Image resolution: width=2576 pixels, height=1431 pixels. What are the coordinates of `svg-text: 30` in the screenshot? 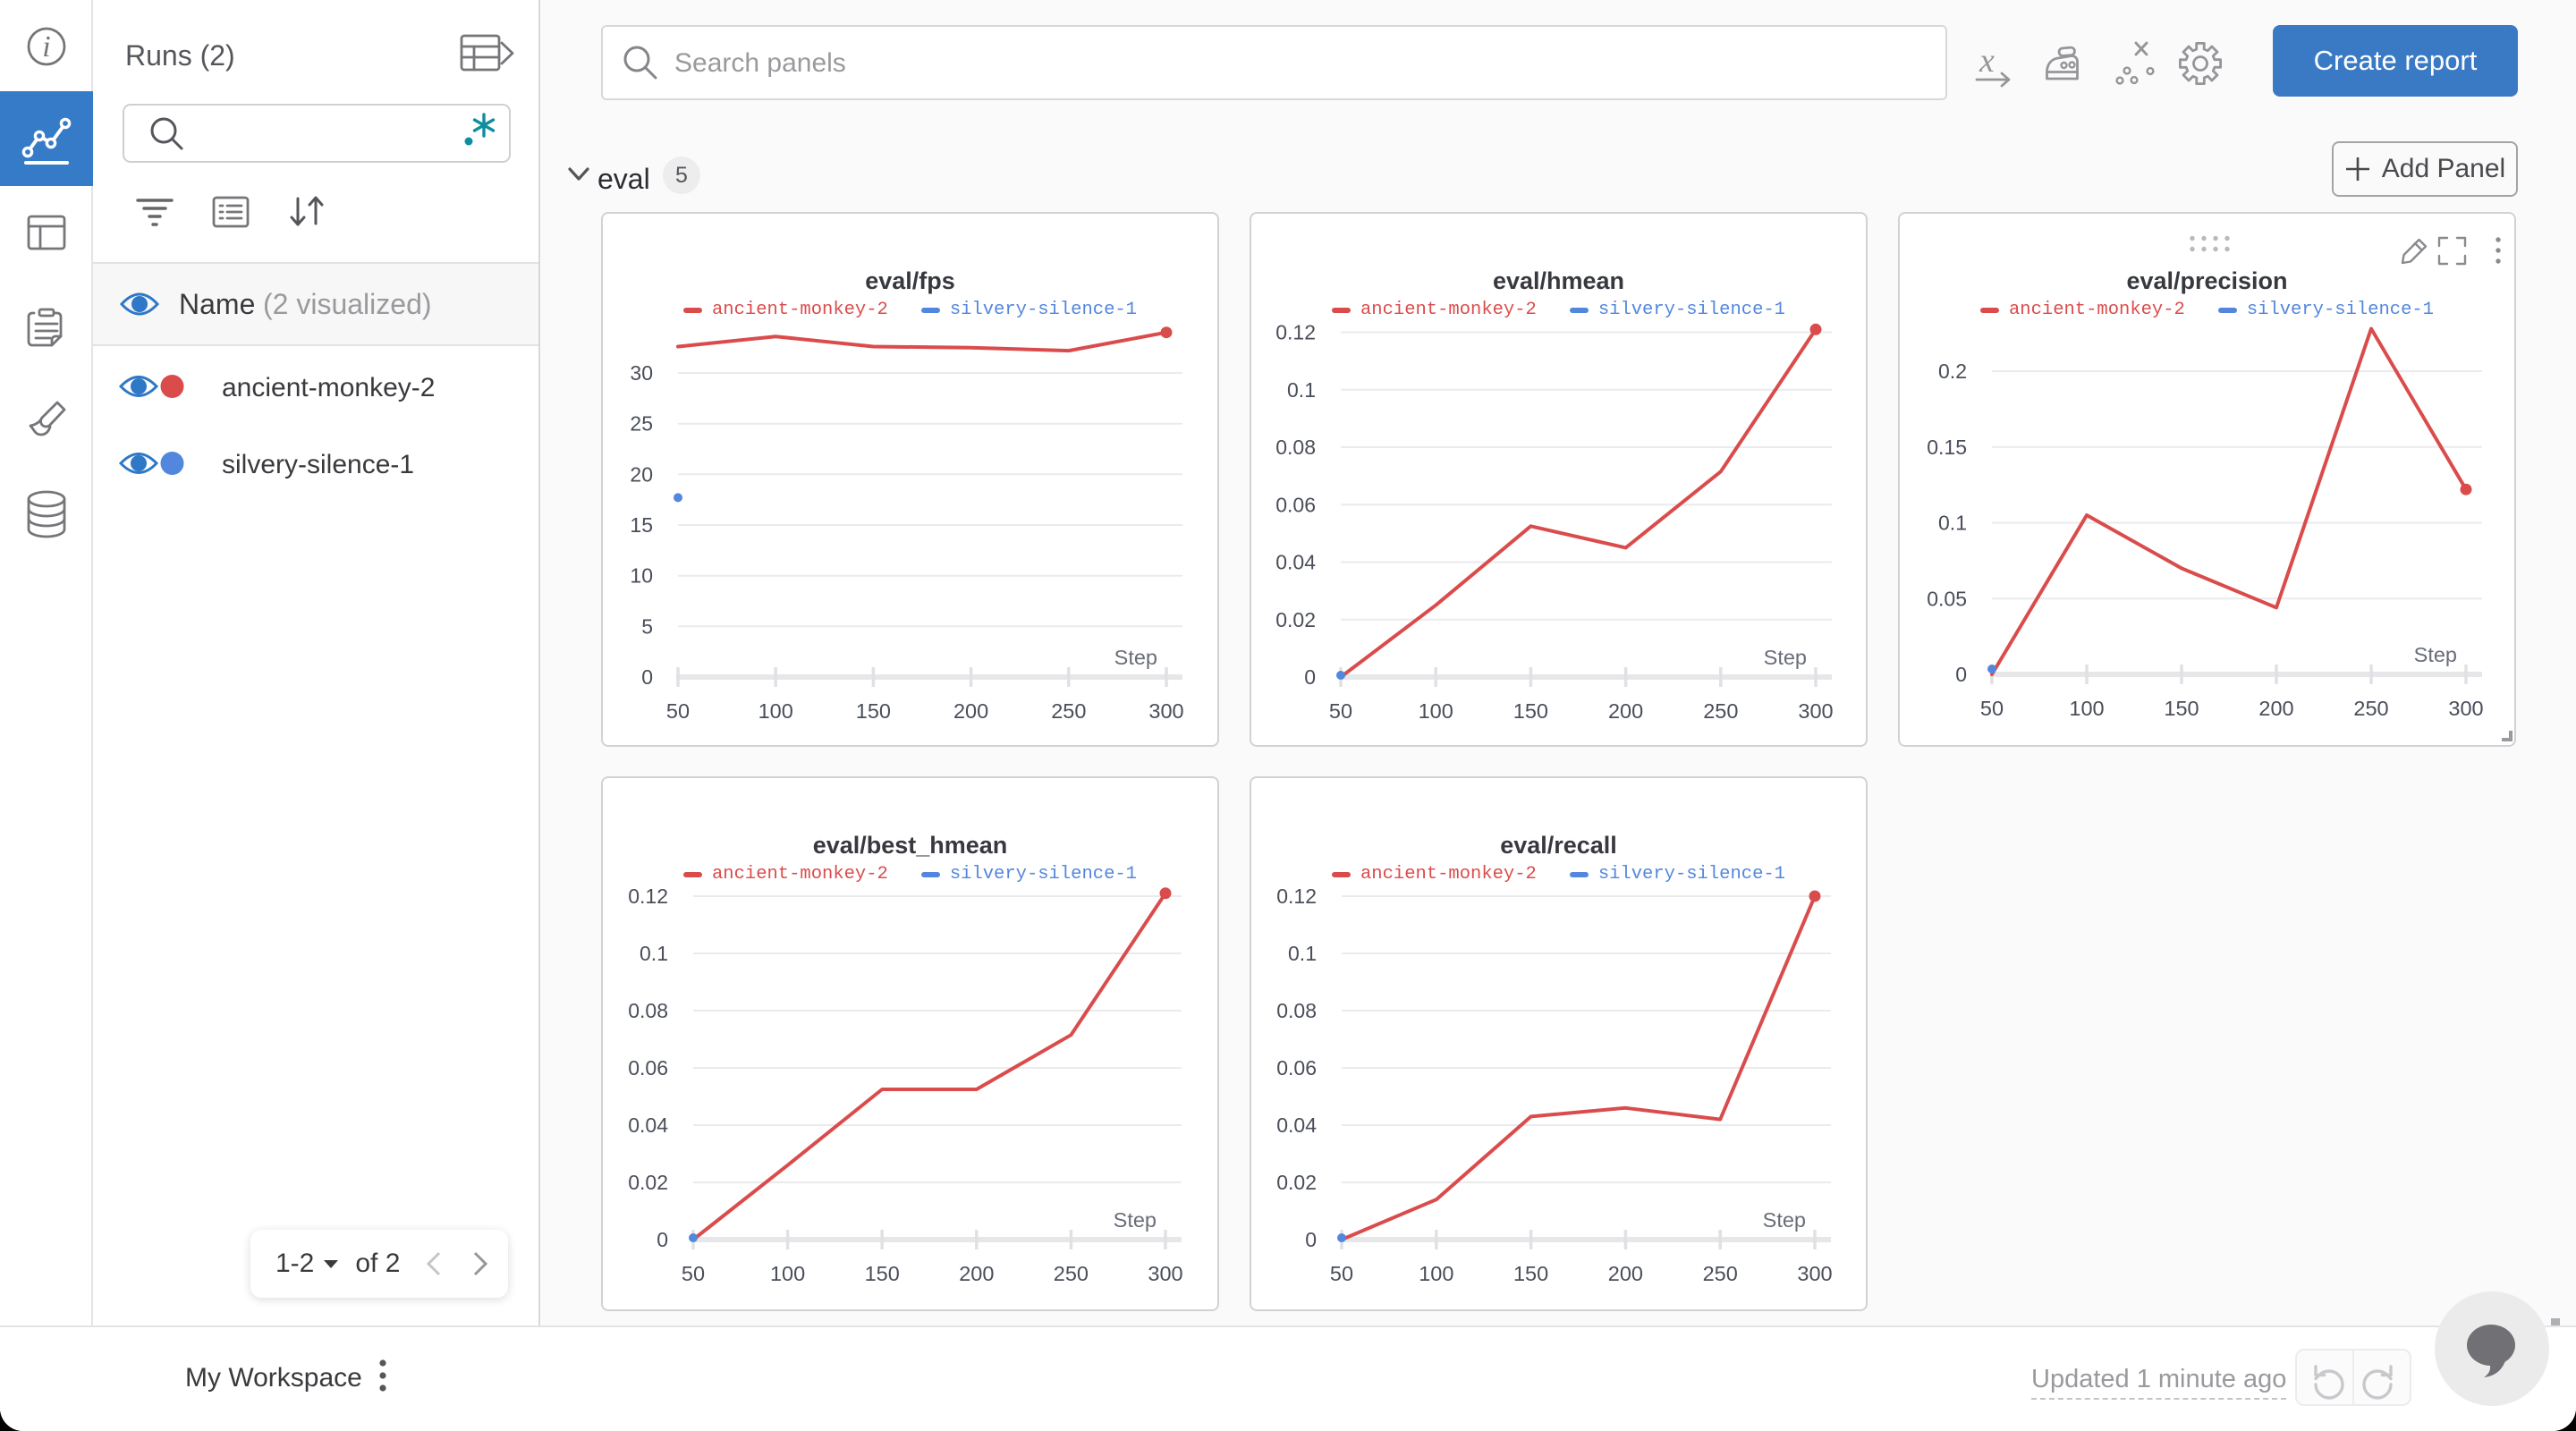 It's located at (641, 373).